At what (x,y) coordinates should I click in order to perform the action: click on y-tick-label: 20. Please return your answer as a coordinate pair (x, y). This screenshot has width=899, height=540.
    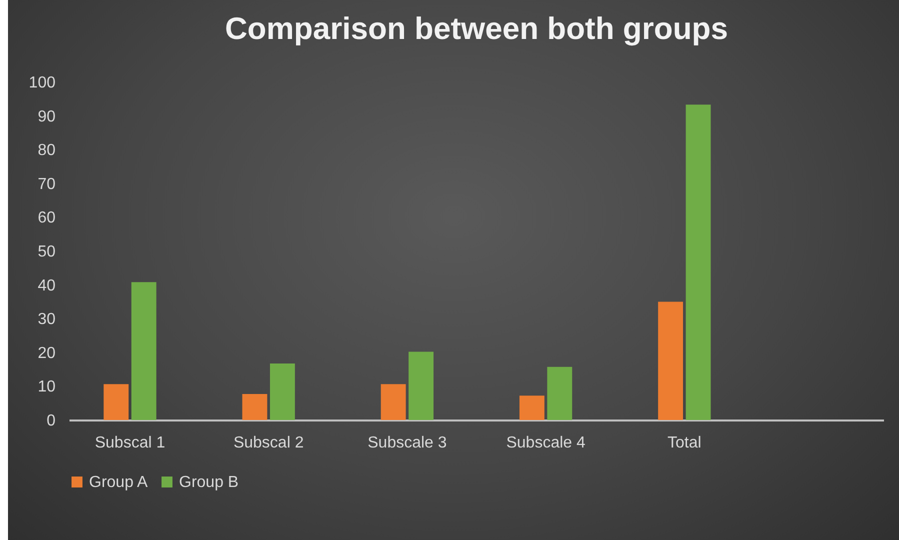
    Looking at the image, I should click on (47, 353).